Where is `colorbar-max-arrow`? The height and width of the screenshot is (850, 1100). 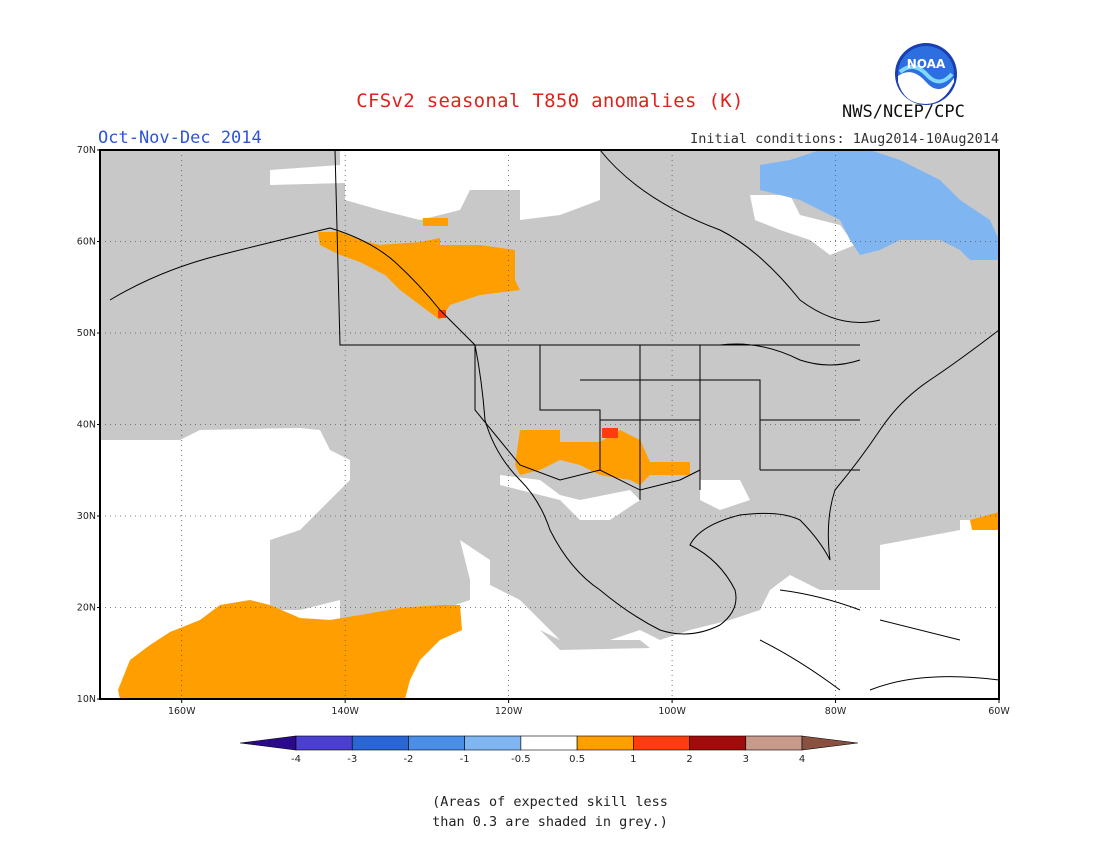 colorbar-max-arrow is located at coordinates (830, 743).